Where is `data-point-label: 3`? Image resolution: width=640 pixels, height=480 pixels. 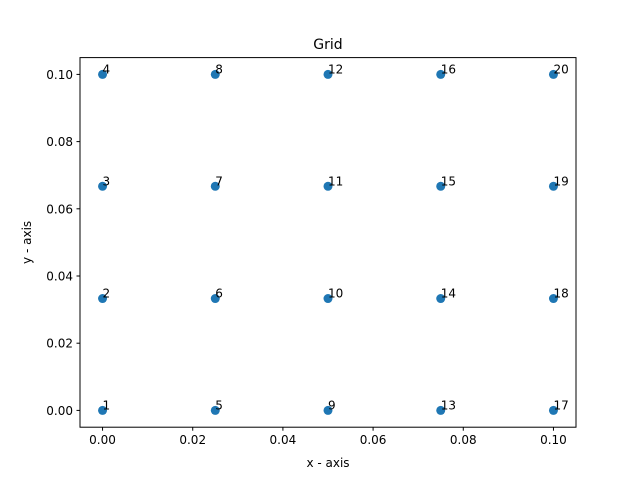 data-point-label: 3 is located at coordinates (107, 181).